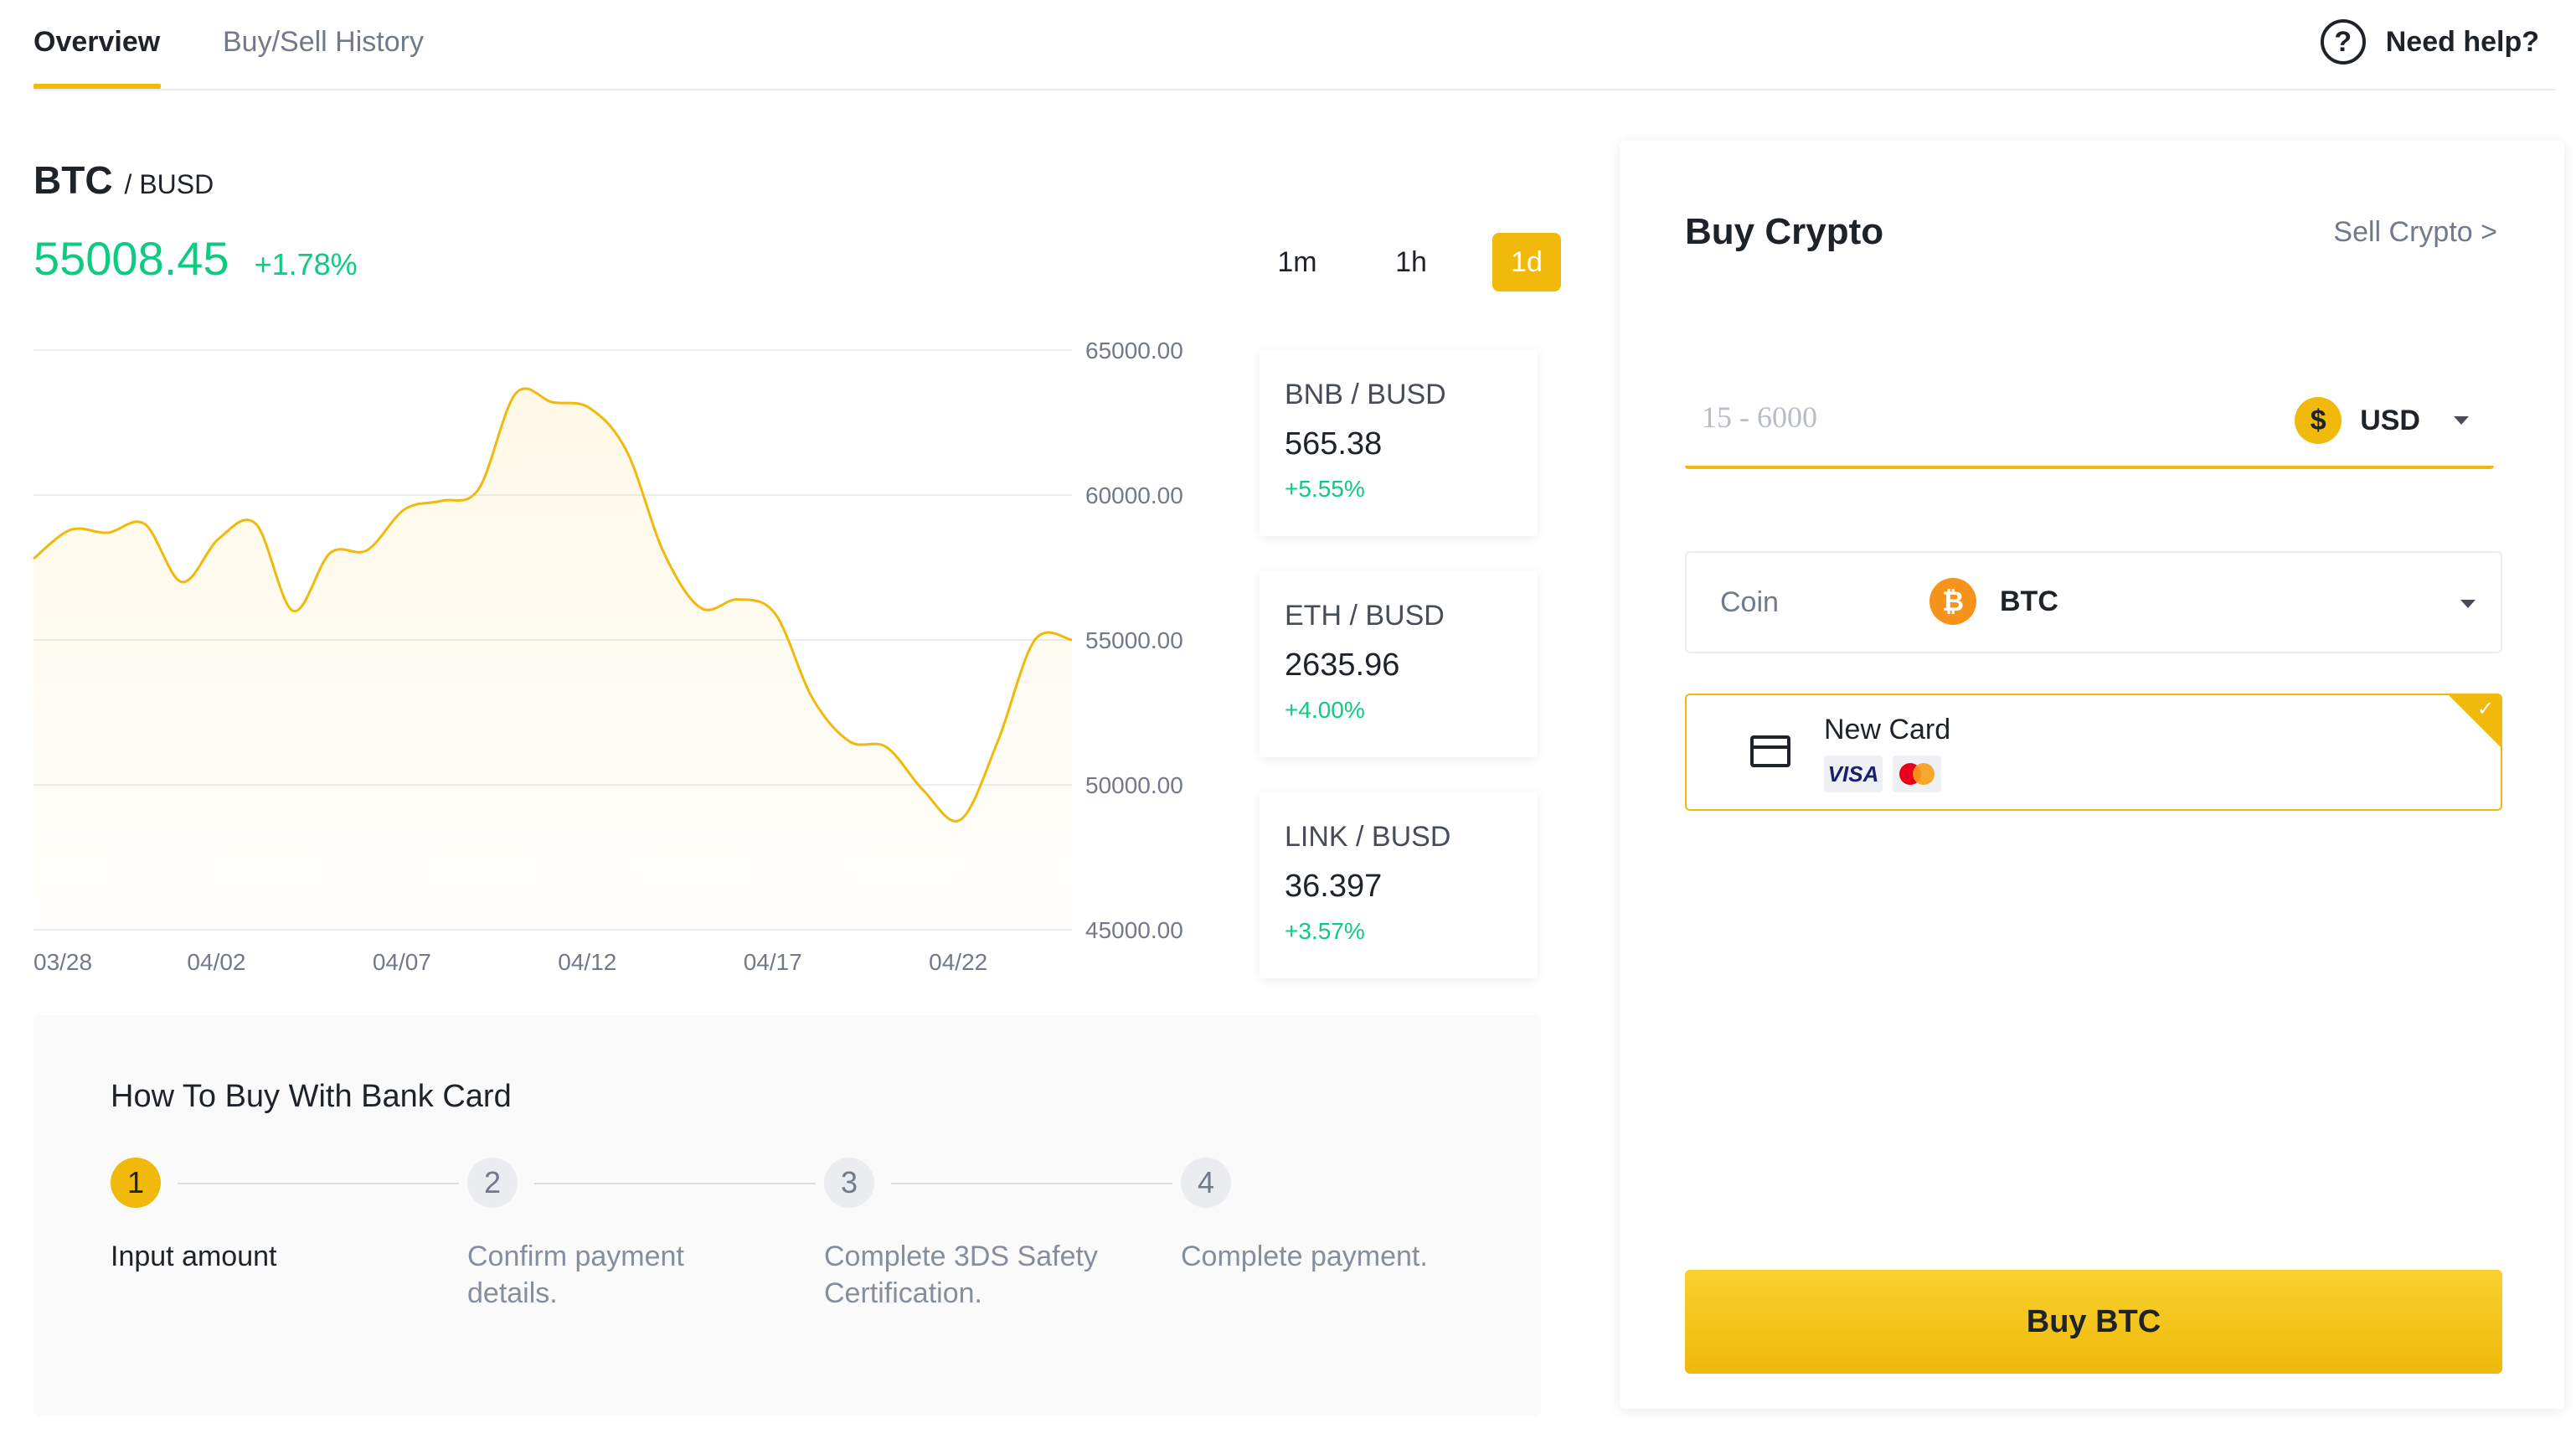 This screenshot has width=2576, height=1434. I want to click on y-tick-label: 55000.00, so click(1134, 640).